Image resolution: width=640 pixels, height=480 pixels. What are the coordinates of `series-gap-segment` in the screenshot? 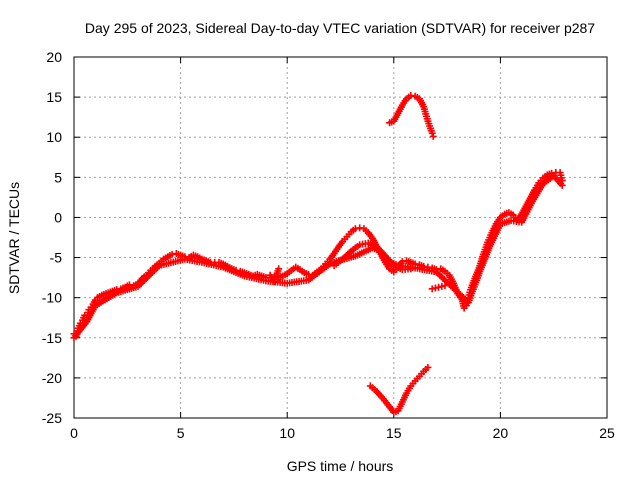 It's located at (438, 287).